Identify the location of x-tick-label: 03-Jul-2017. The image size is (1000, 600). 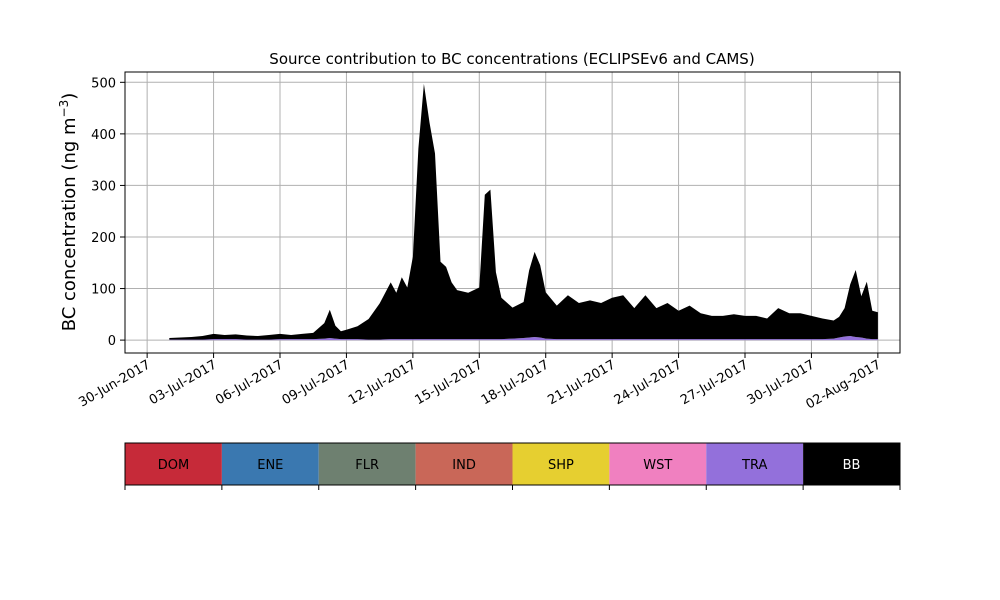
(183, 382).